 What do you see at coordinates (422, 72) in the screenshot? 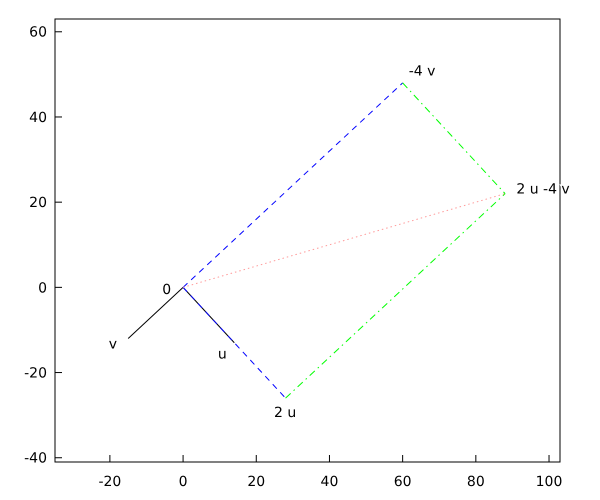
I see `annotation: -4 v` at bounding box center [422, 72].